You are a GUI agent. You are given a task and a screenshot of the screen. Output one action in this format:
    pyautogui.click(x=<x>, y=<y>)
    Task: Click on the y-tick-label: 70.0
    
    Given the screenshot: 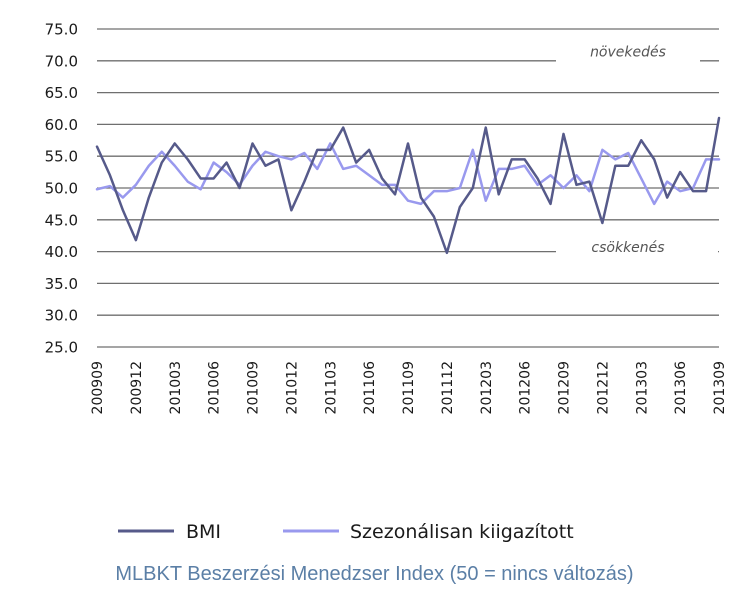 What is the action you would take?
    pyautogui.click(x=61, y=61)
    